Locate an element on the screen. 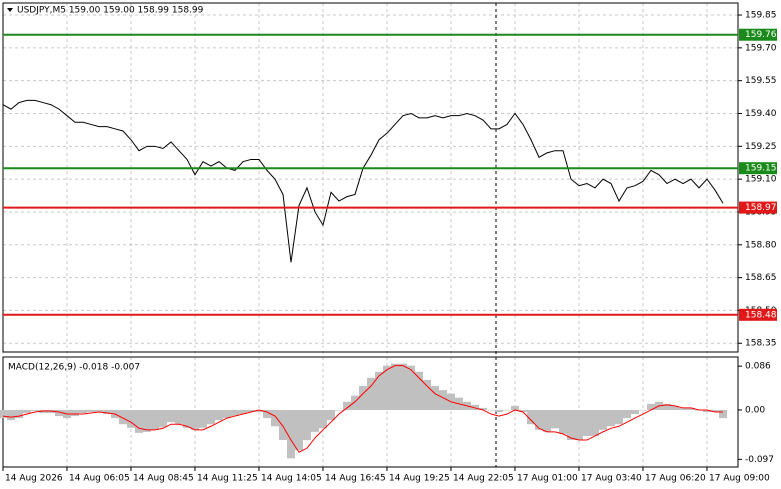  macd-title: MACD(12,26,9) -0.018 -0.007 is located at coordinates (74, 368).